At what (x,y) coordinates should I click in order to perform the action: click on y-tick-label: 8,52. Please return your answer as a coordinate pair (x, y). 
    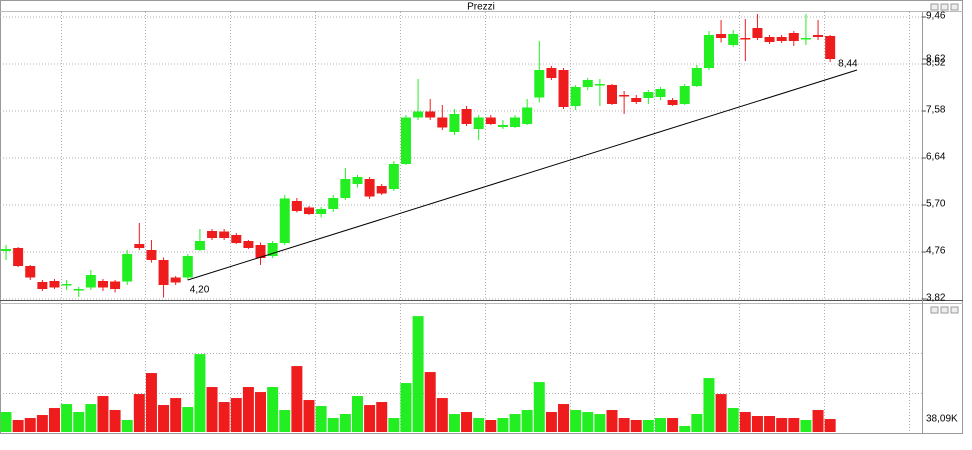
    Looking at the image, I should click on (936, 63).